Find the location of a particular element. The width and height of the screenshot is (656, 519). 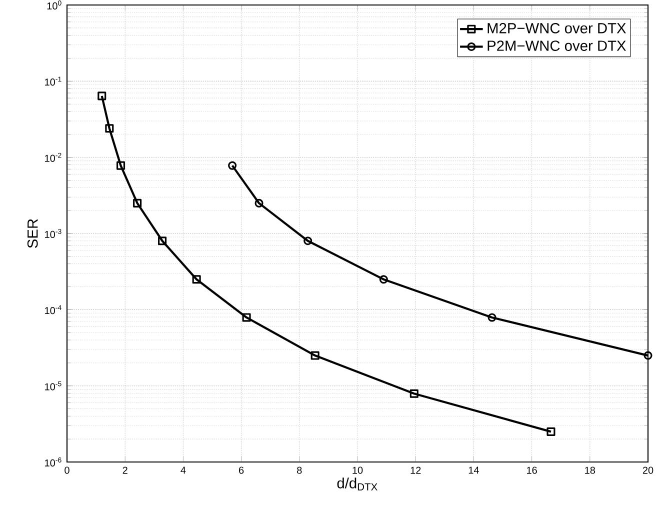

legend-label: M2P−WNC over DTX is located at coordinates (557, 28).